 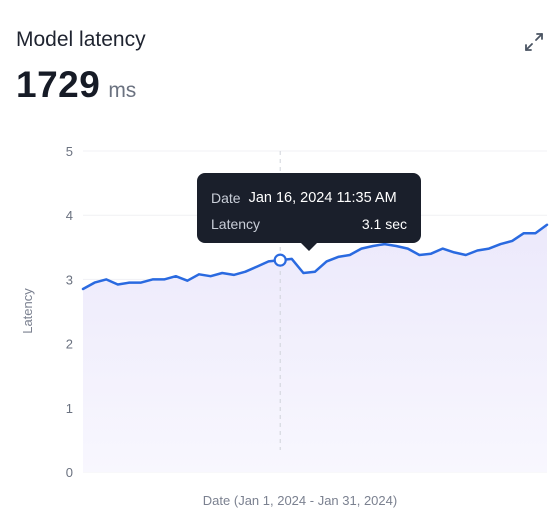 I want to click on y-tick-label: 4, so click(x=69, y=215).